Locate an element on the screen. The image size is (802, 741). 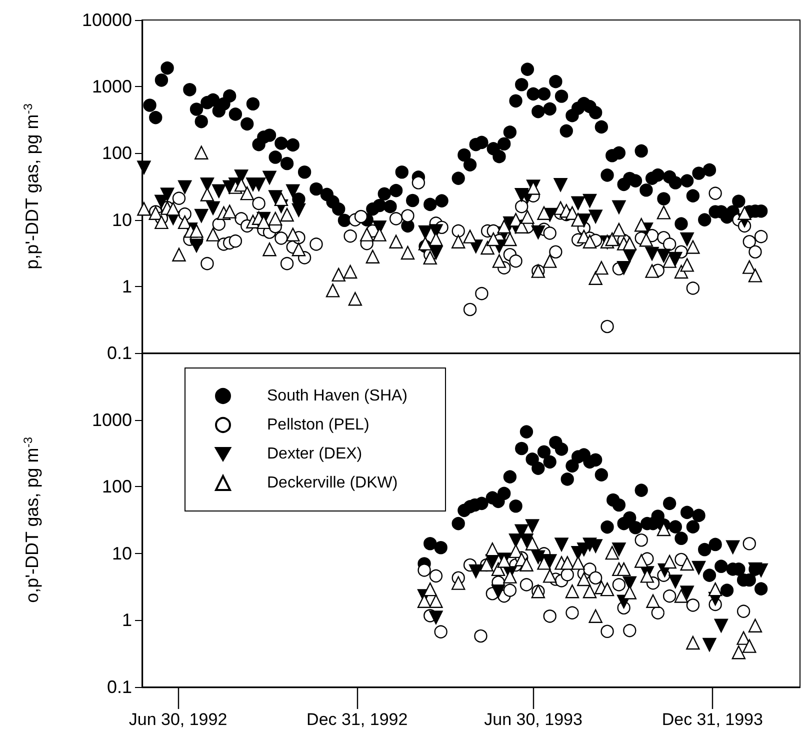
legend-label: Deckerville (DKW) is located at coordinates (332, 483).